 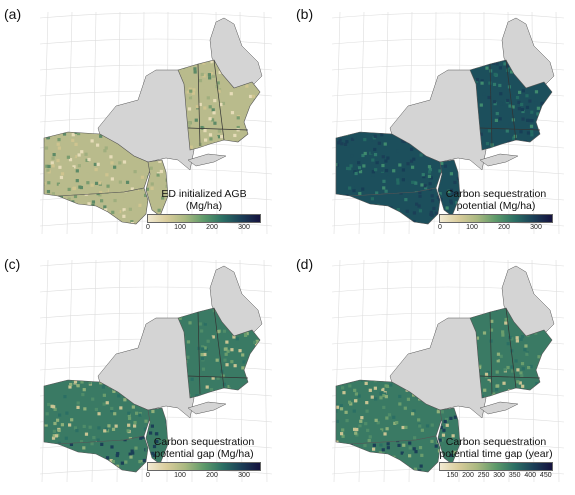 I want to click on colorbar-b, so click(x=496, y=218).